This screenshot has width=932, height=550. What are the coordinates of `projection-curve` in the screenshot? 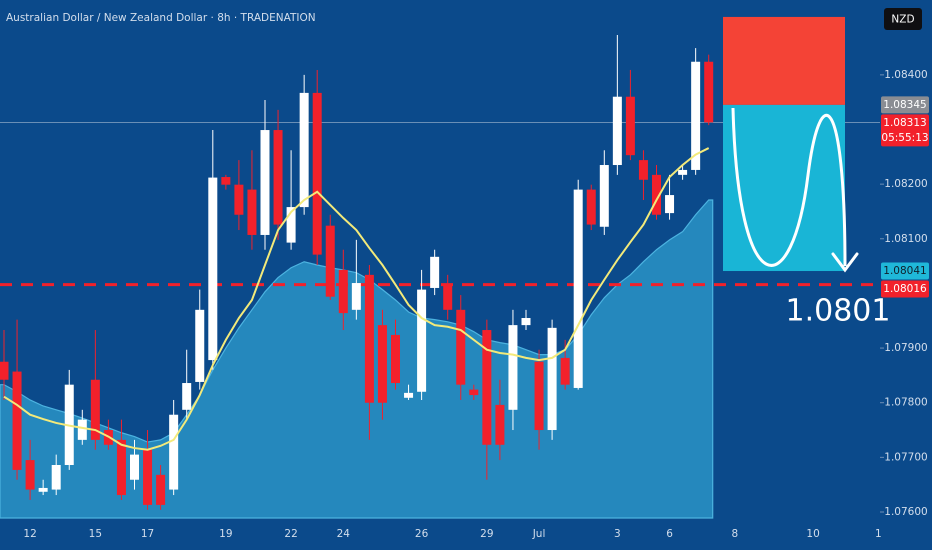 It's located at (789, 187).